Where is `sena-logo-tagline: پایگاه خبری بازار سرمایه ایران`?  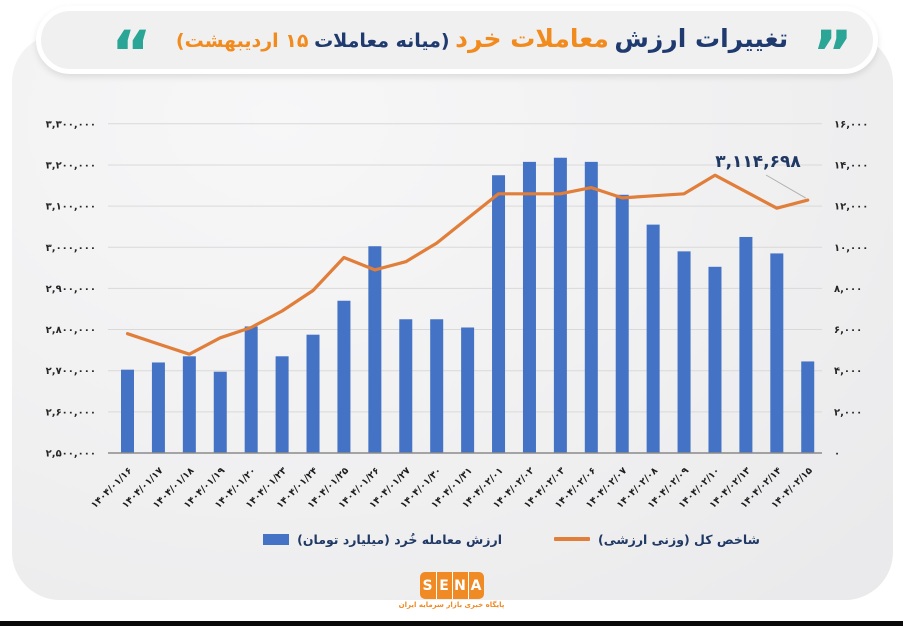
sena-logo-tagline: پایگاه خبری بازار سرمایه ایران is located at coordinates (451, 605).